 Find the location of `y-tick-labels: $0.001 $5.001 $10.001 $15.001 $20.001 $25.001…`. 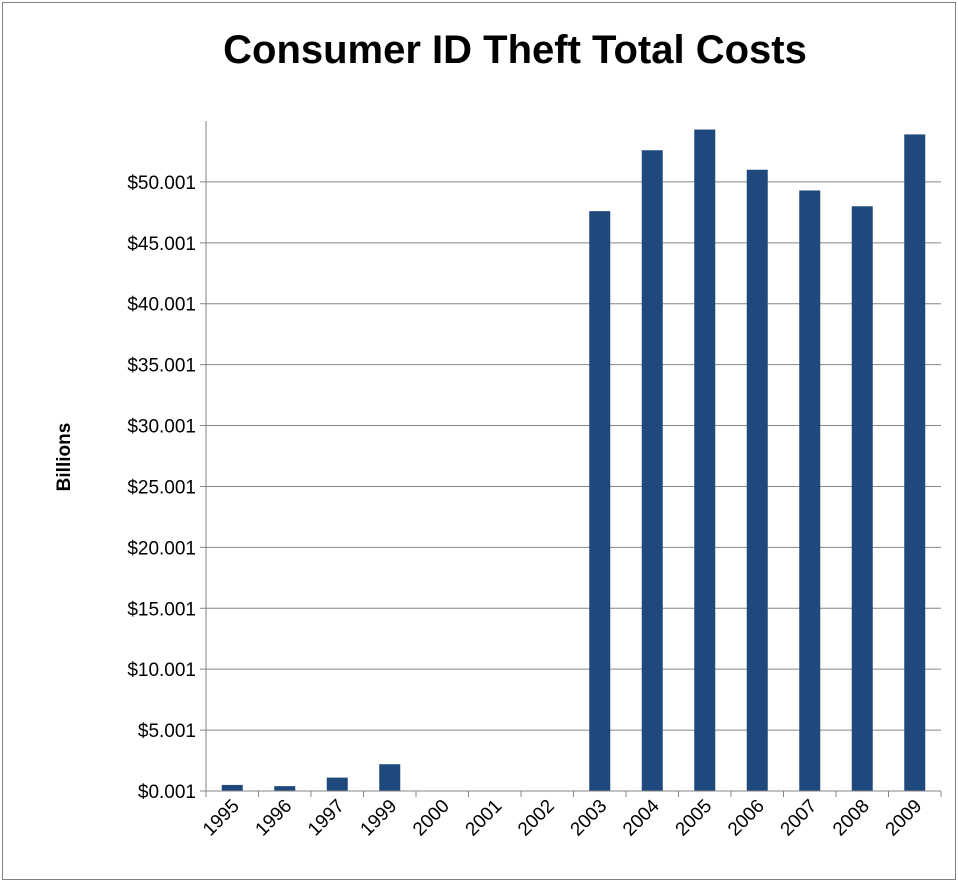

y-tick-labels: $0.001 $5.001 $10.001 $15.001 $20.001 $25.001… is located at coordinates (161, 488).